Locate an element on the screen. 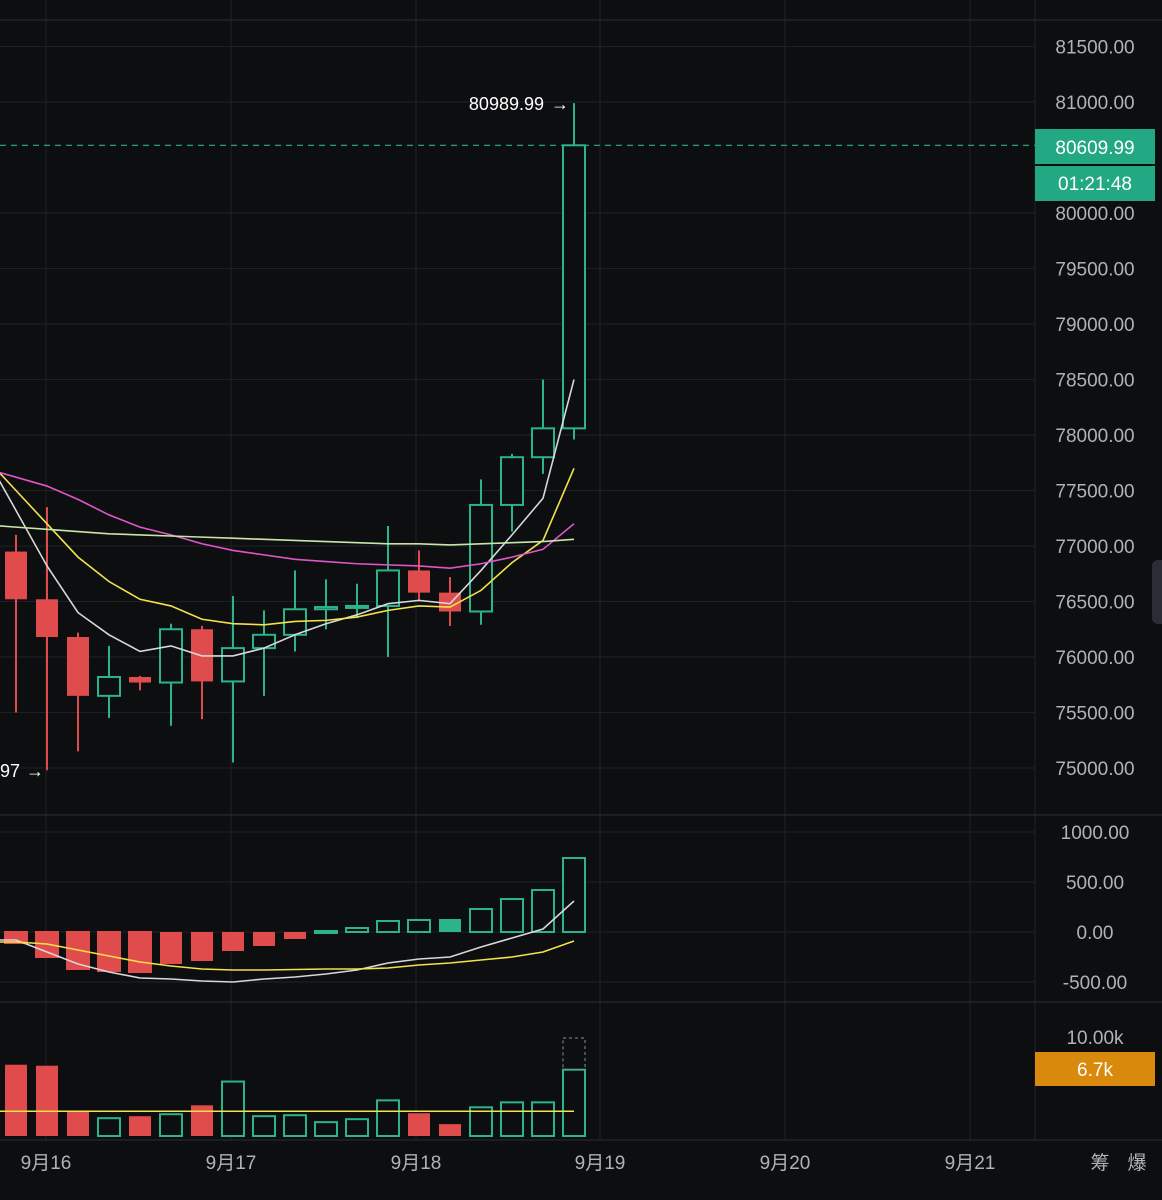  volume-panel is located at coordinates (293, 1087).